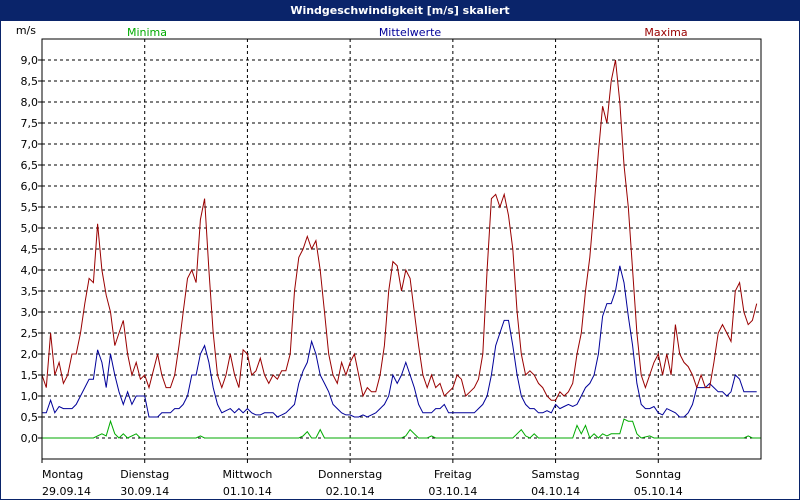  What do you see at coordinates (30, 417) in the screenshot?
I see `y-tick-label: 0,5` at bounding box center [30, 417].